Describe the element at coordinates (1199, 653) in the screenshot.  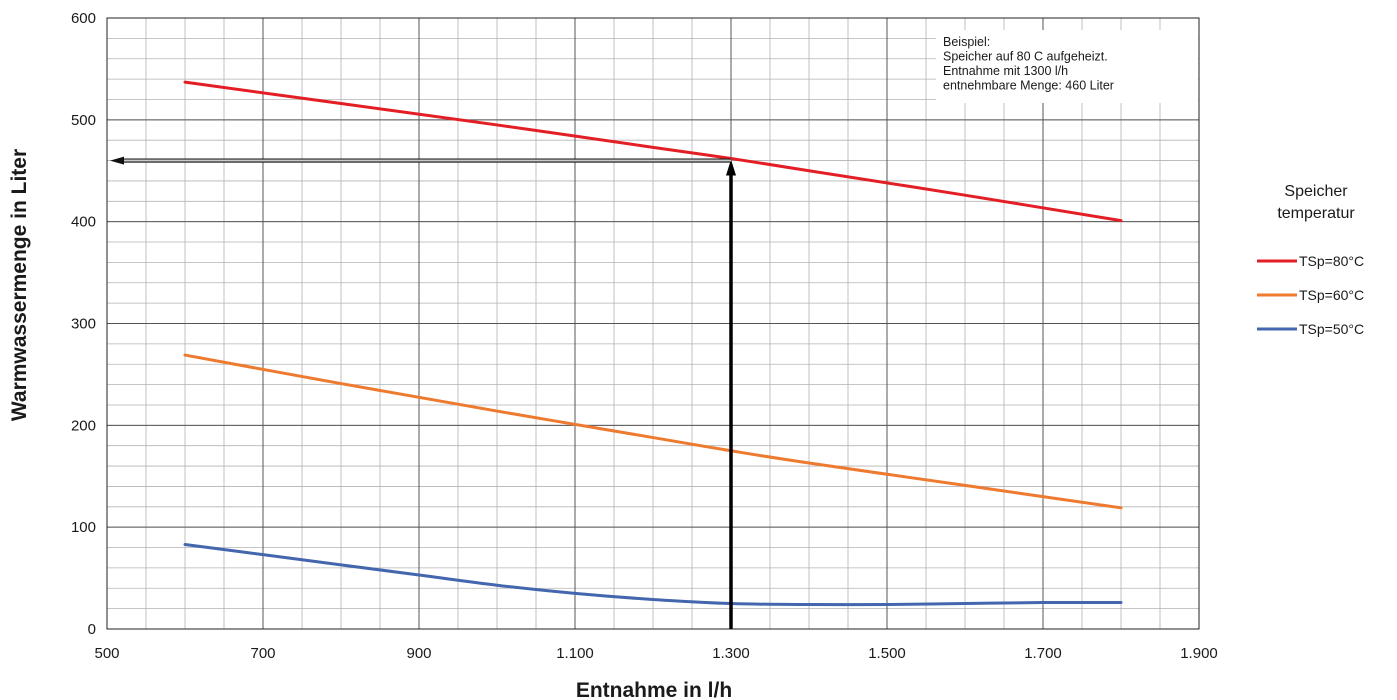
I see `x-tick-label: 1.900` at that location.